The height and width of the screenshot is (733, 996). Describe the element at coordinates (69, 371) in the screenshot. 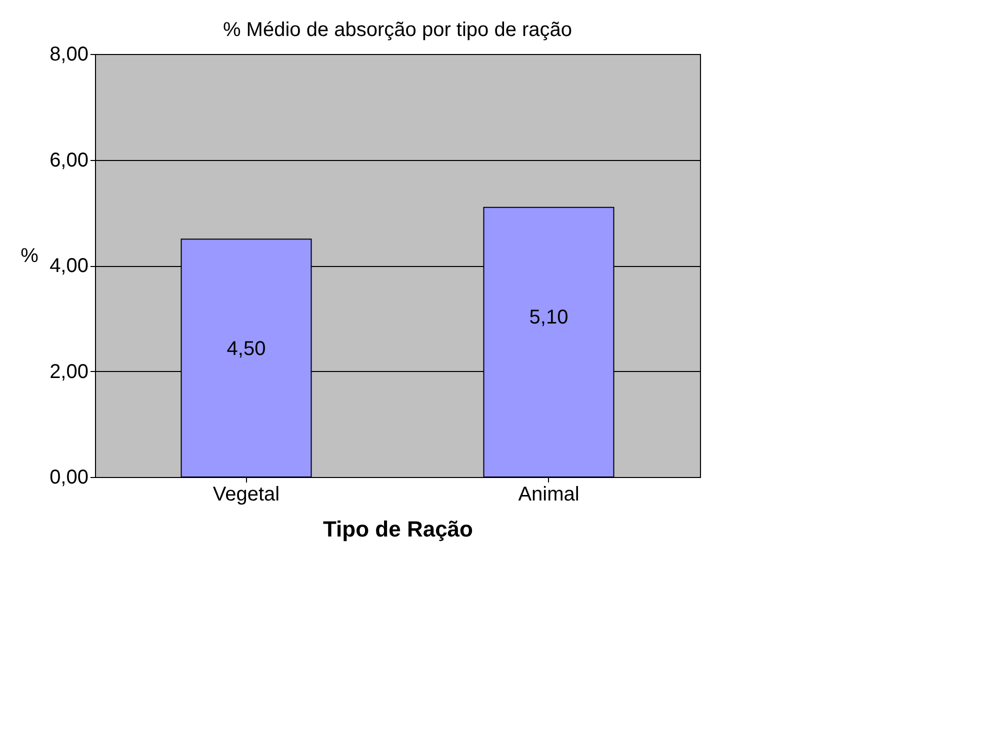

I see `y-tick-label: 2,00` at that location.